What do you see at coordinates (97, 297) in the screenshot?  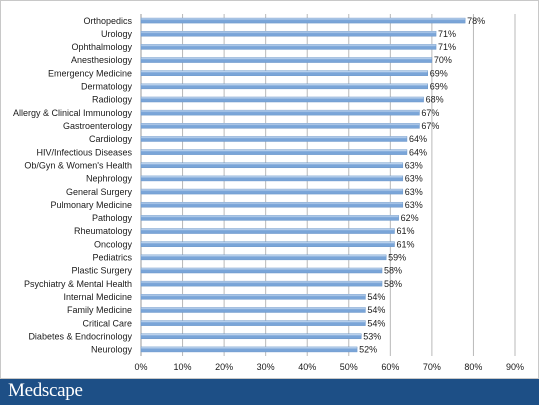 I see `category-label: Internal Medicine` at bounding box center [97, 297].